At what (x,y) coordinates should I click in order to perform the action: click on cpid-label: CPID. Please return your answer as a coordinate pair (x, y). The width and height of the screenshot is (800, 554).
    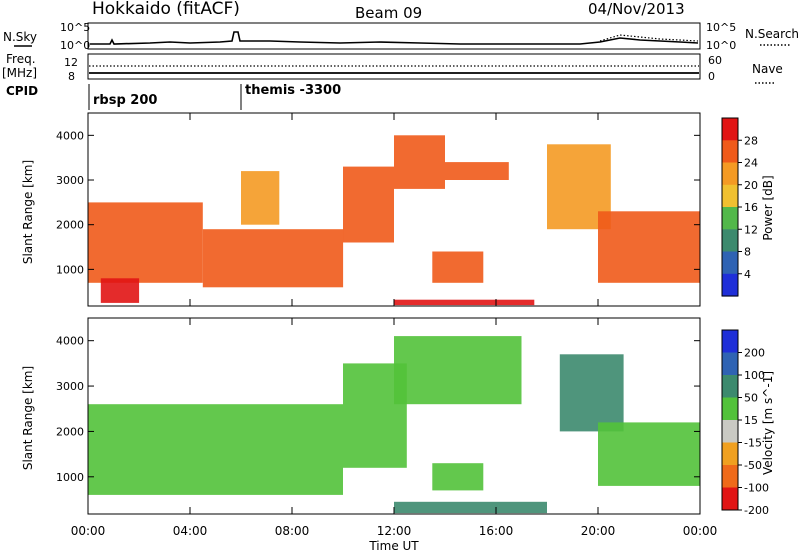
    Looking at the image, I should click on (22, 91).